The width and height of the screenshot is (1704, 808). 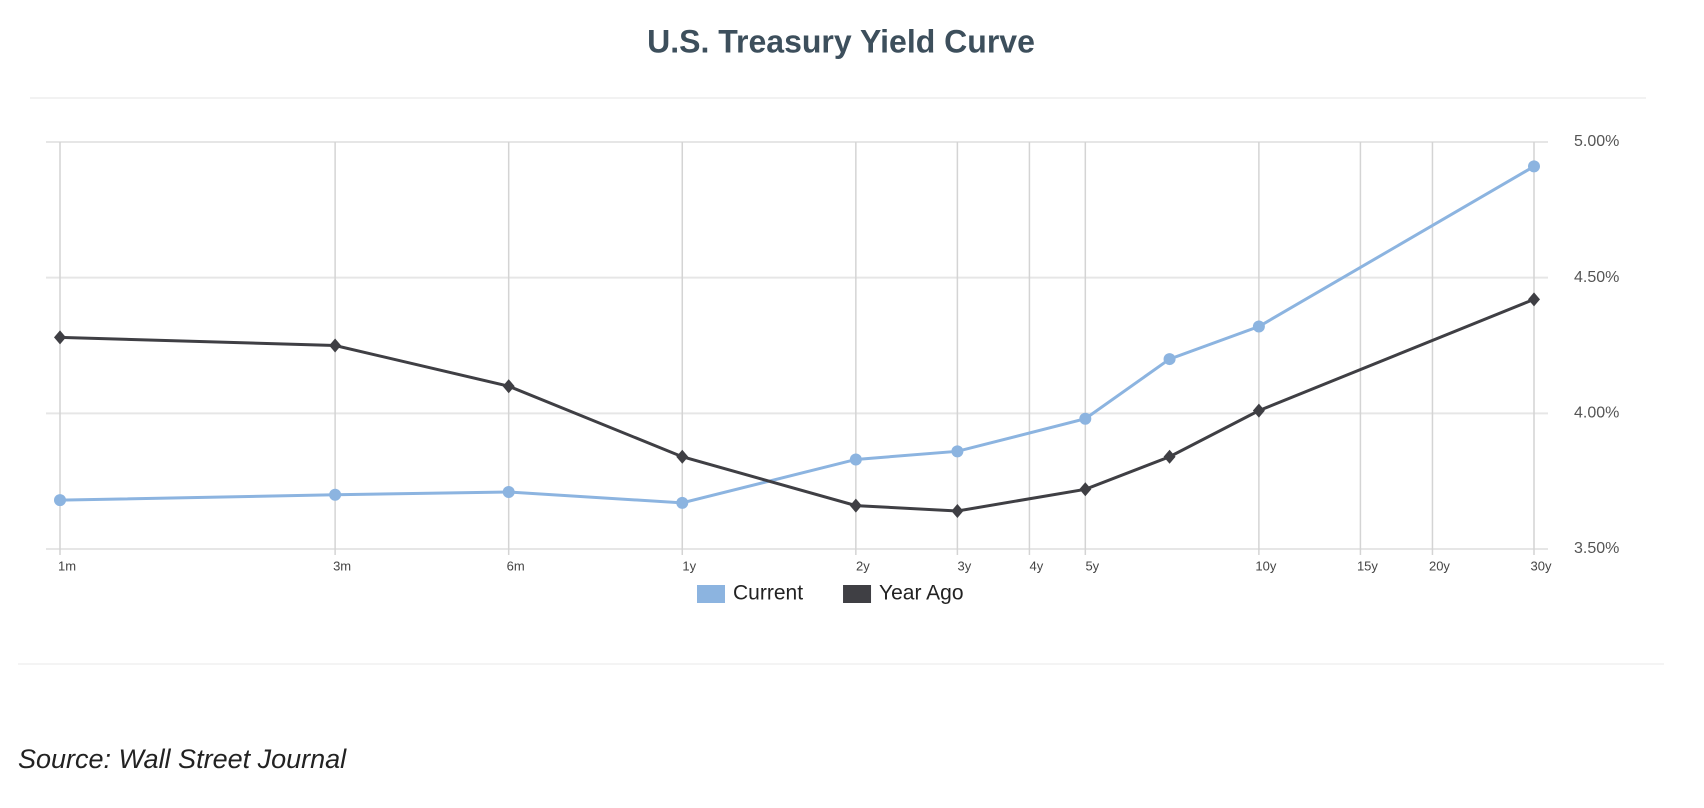 What do you see at coordinates (768, 593) in the screenshot?
I see `legend-label: Current` at bounding box center [768, 593].